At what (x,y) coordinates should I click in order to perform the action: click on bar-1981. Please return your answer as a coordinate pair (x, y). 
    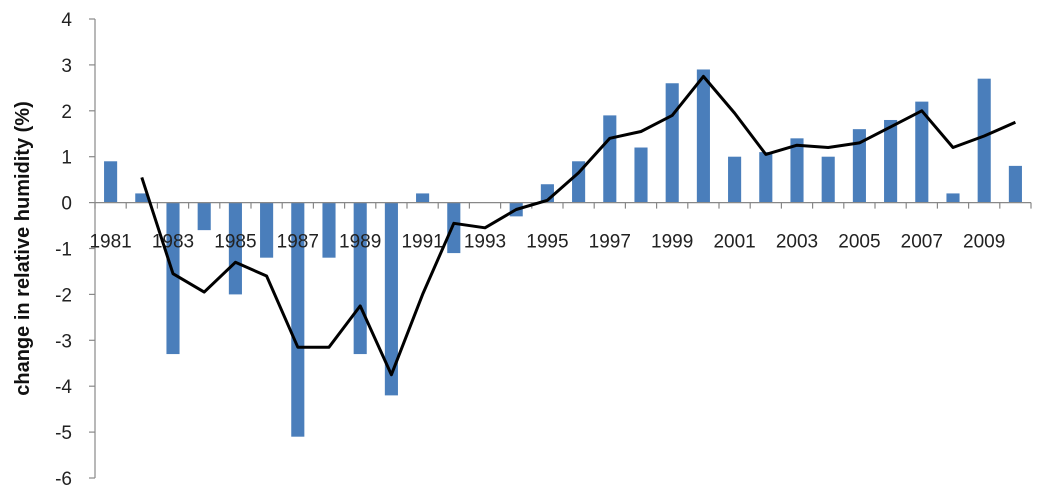
    Looking at the image, I should click on (111, 182).